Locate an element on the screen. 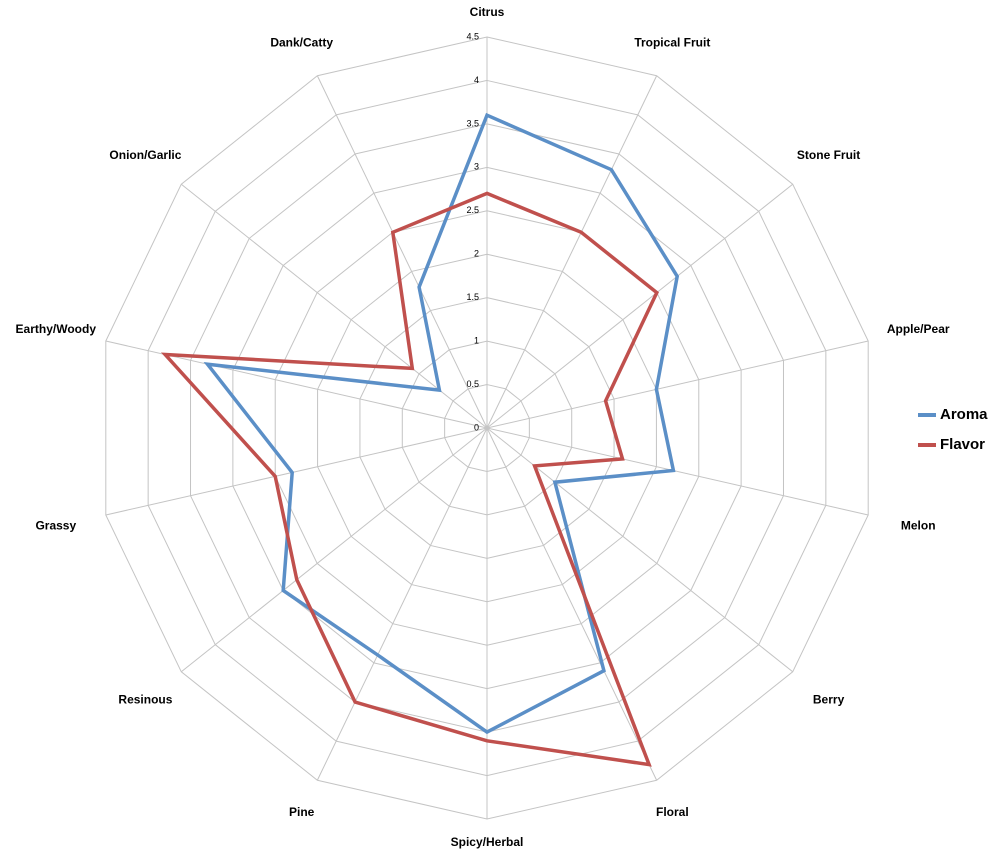 This screenshot has width=1000, height=860. tick-label: 2 is located at coordinates (476, 254).